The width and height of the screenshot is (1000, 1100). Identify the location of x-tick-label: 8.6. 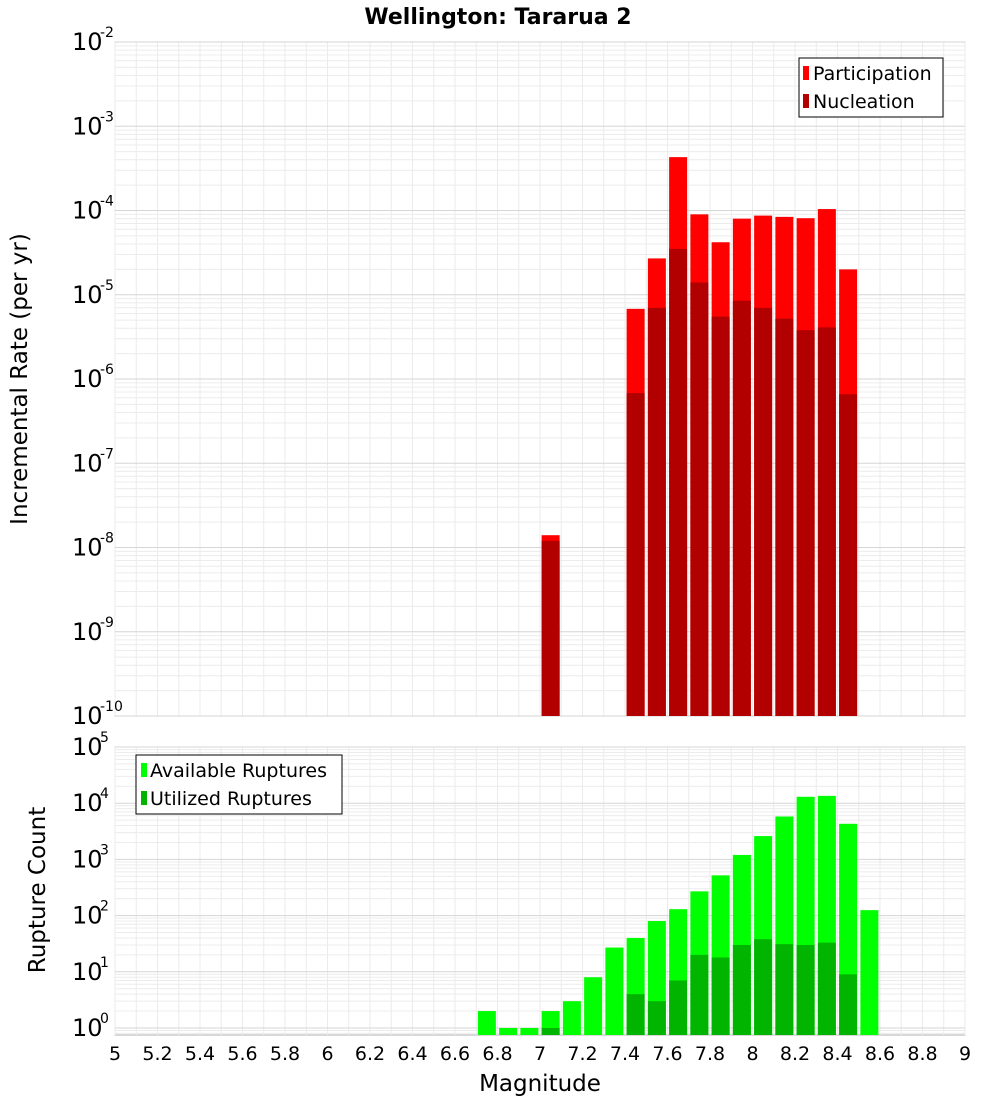
(880, 1054).